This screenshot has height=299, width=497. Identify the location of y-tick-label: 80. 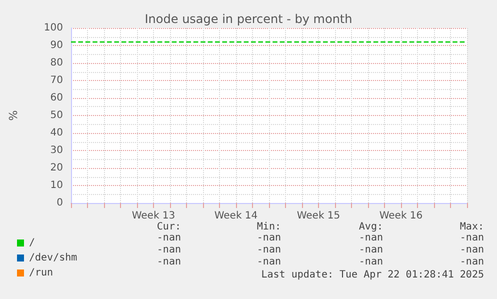
(56, 63).